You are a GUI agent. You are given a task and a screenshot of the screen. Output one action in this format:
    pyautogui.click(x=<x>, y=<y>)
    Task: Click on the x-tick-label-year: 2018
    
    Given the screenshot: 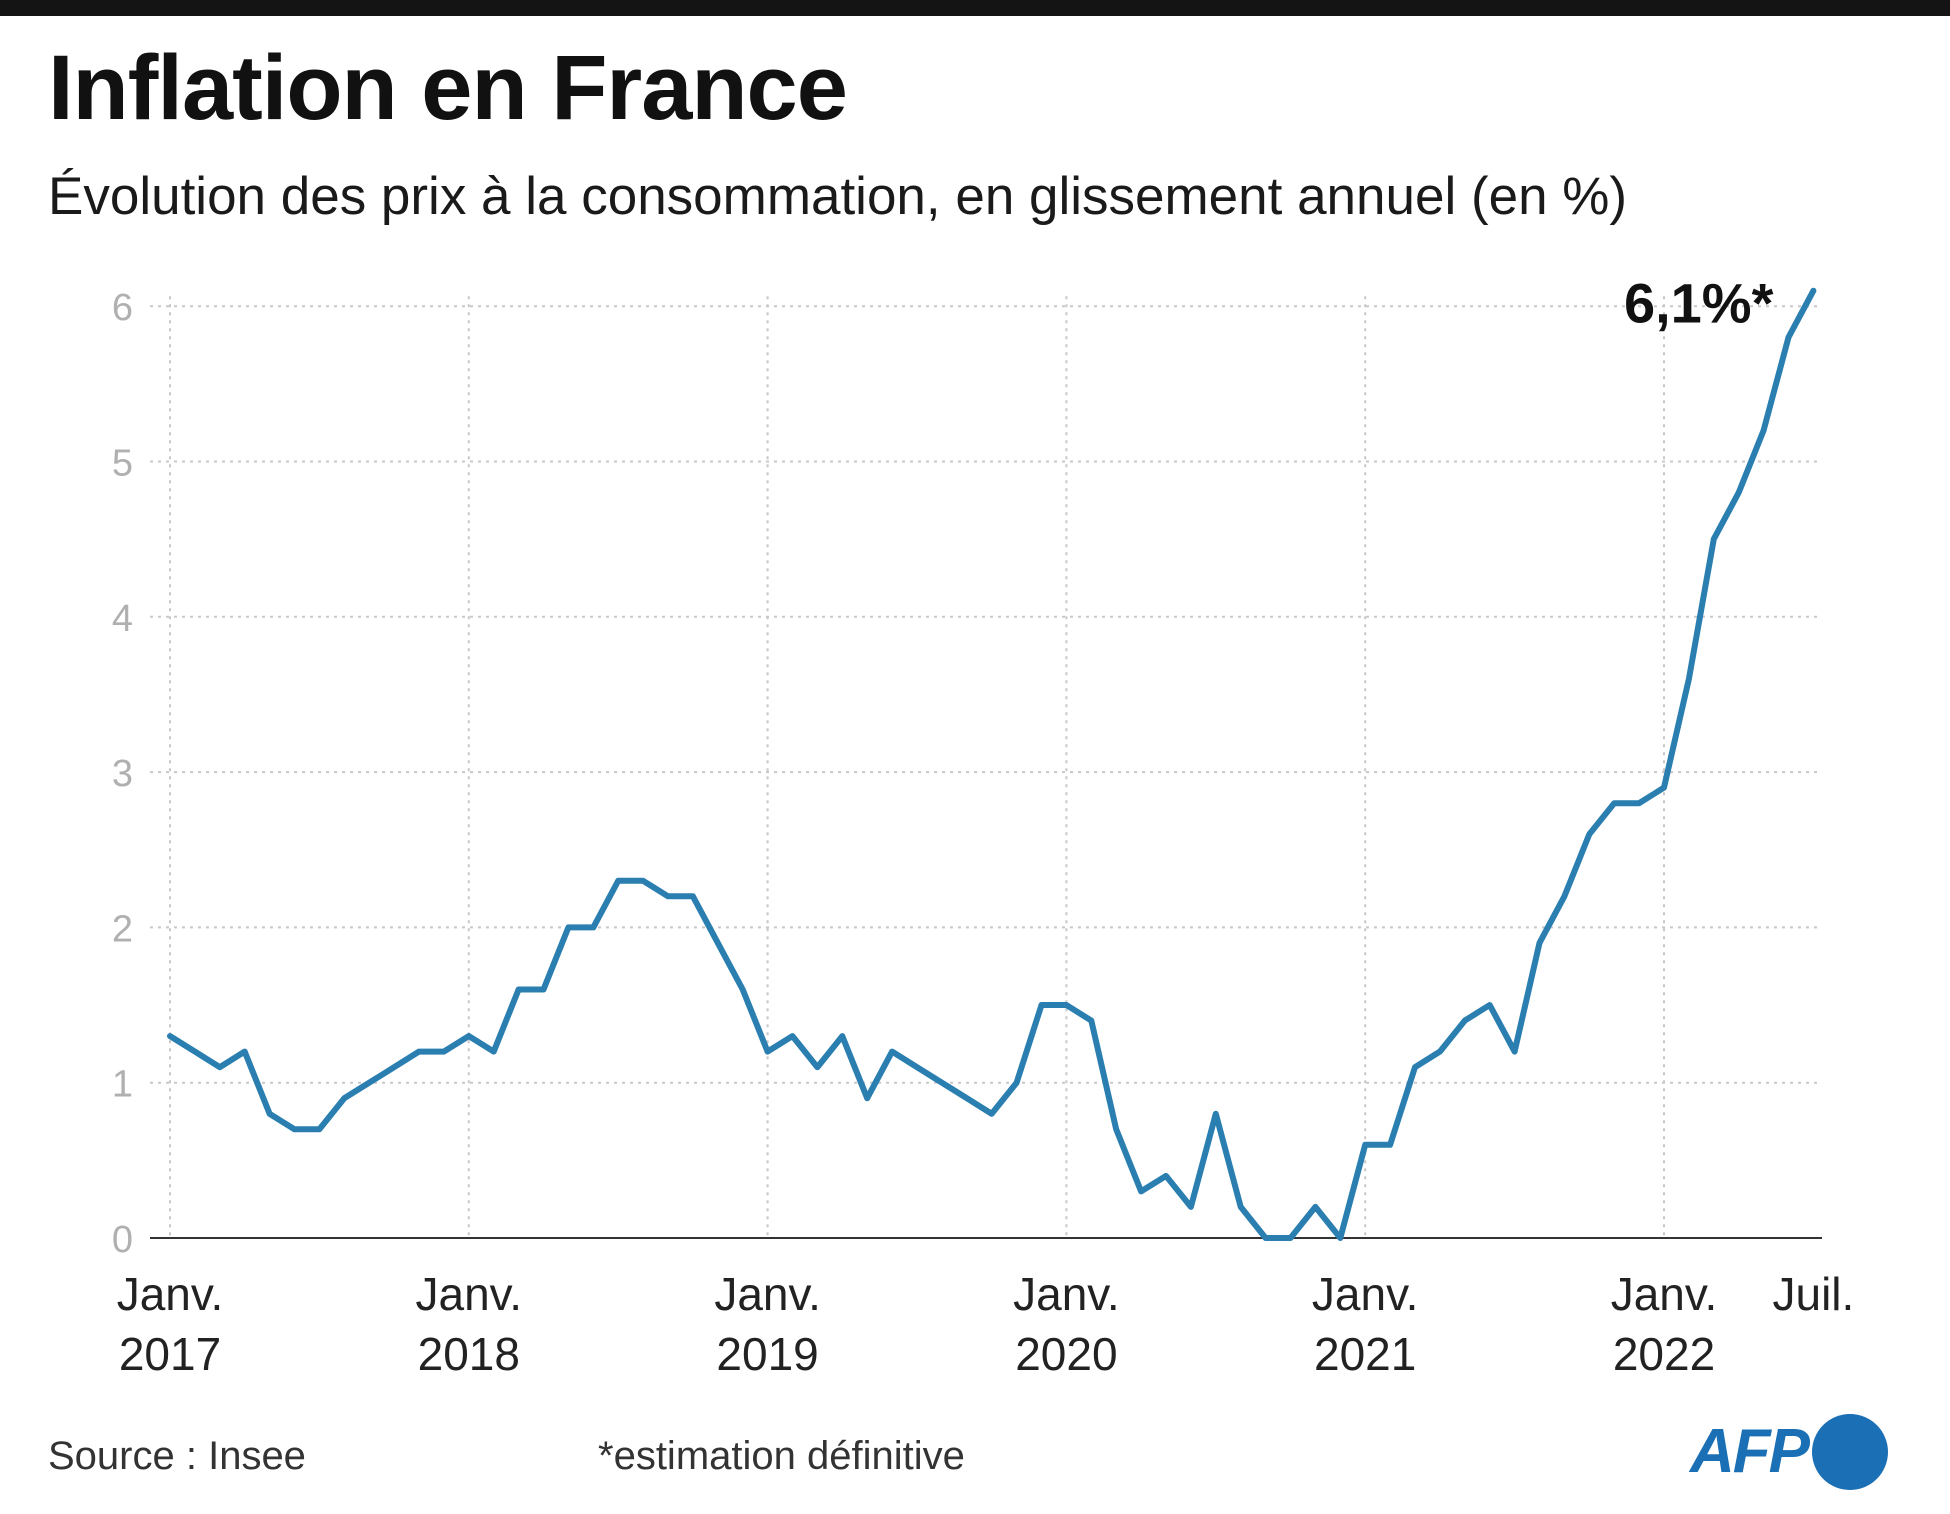 What is the action you would take?
    pyautogui.click(x=469, y=1354)
    